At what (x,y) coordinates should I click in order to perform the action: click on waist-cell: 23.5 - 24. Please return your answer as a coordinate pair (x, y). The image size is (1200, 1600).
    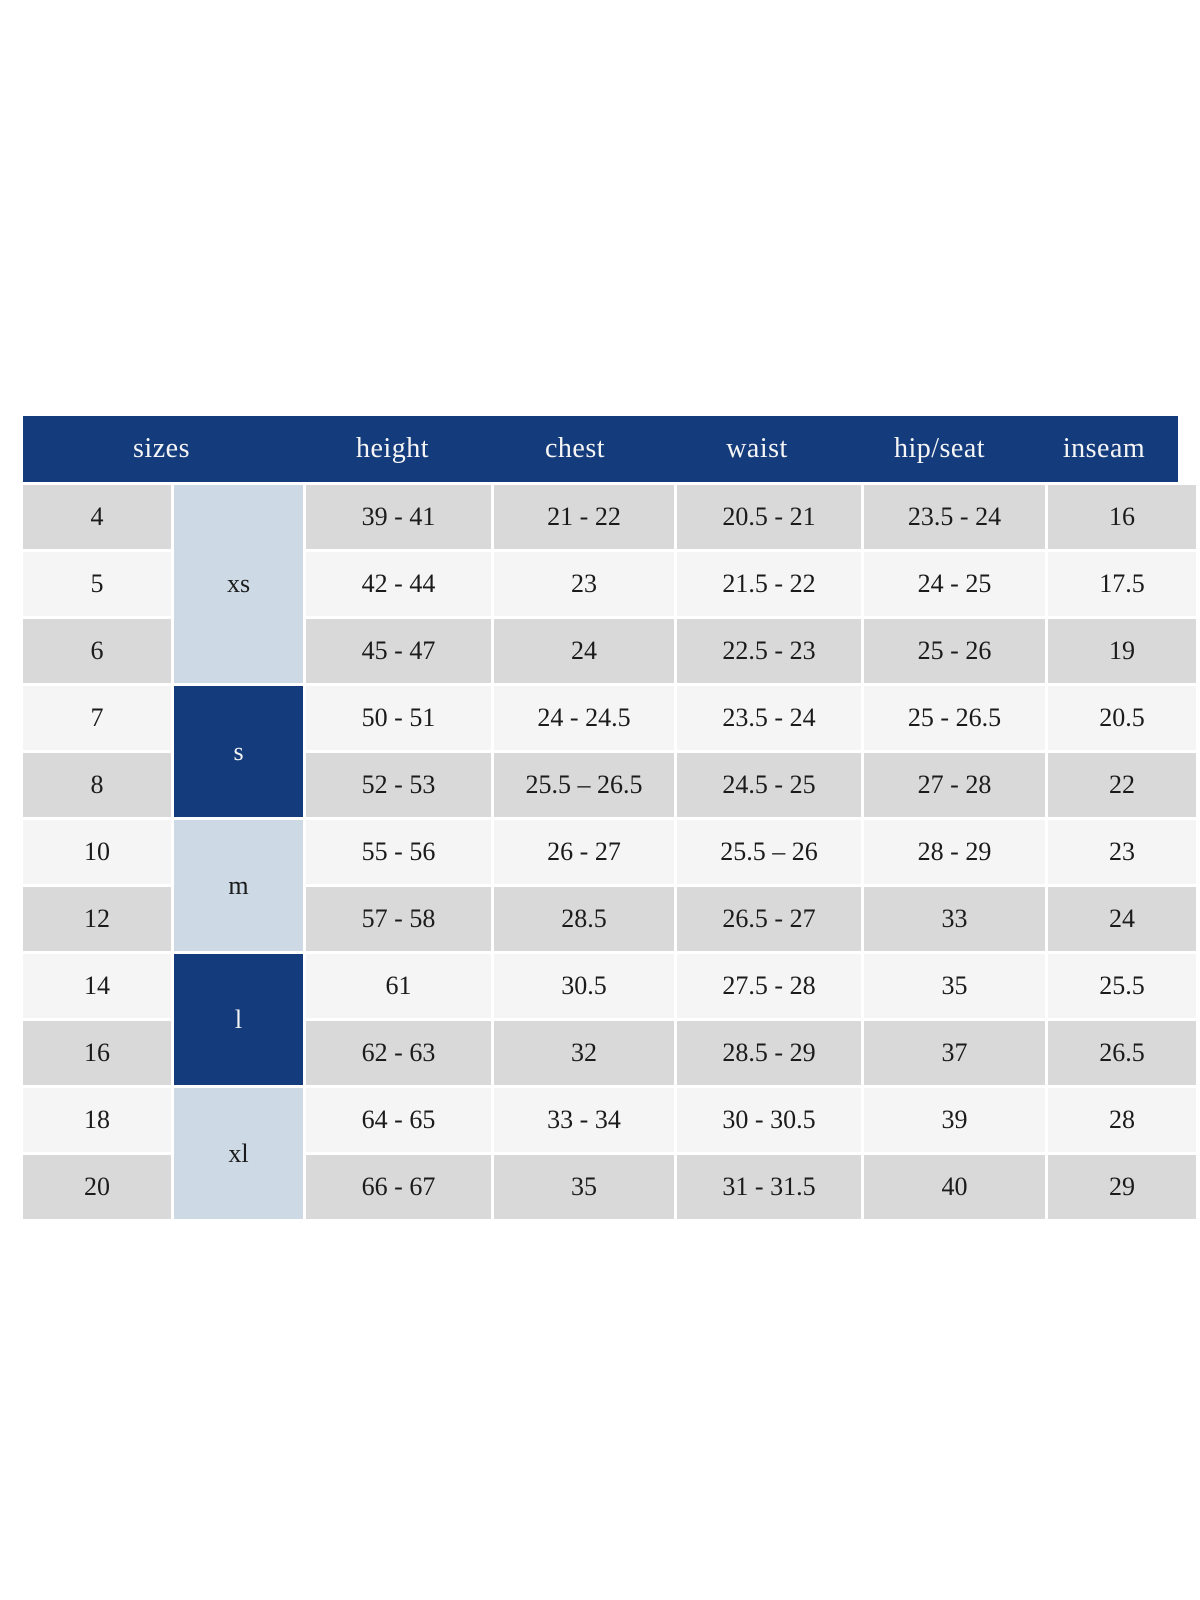
    Looking at the image, I should click on (769, 718).